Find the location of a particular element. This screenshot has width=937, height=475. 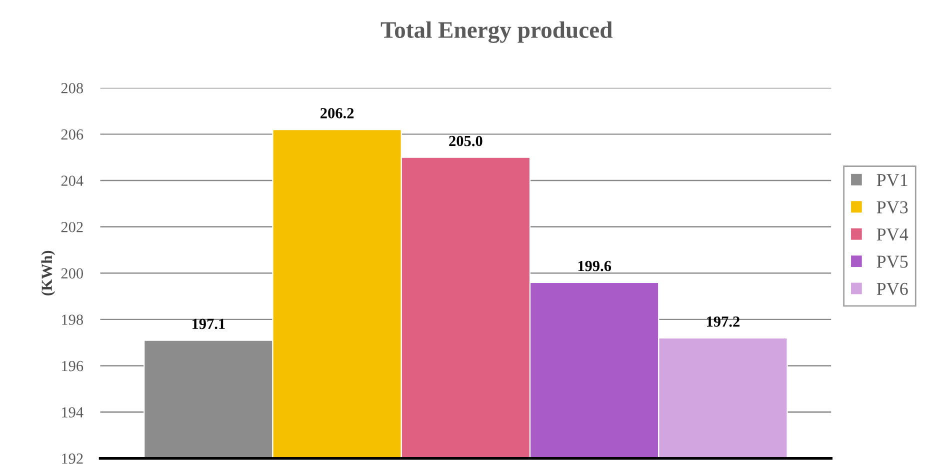

chart-title: Total Energy produced is located at coordinates (496, 32).